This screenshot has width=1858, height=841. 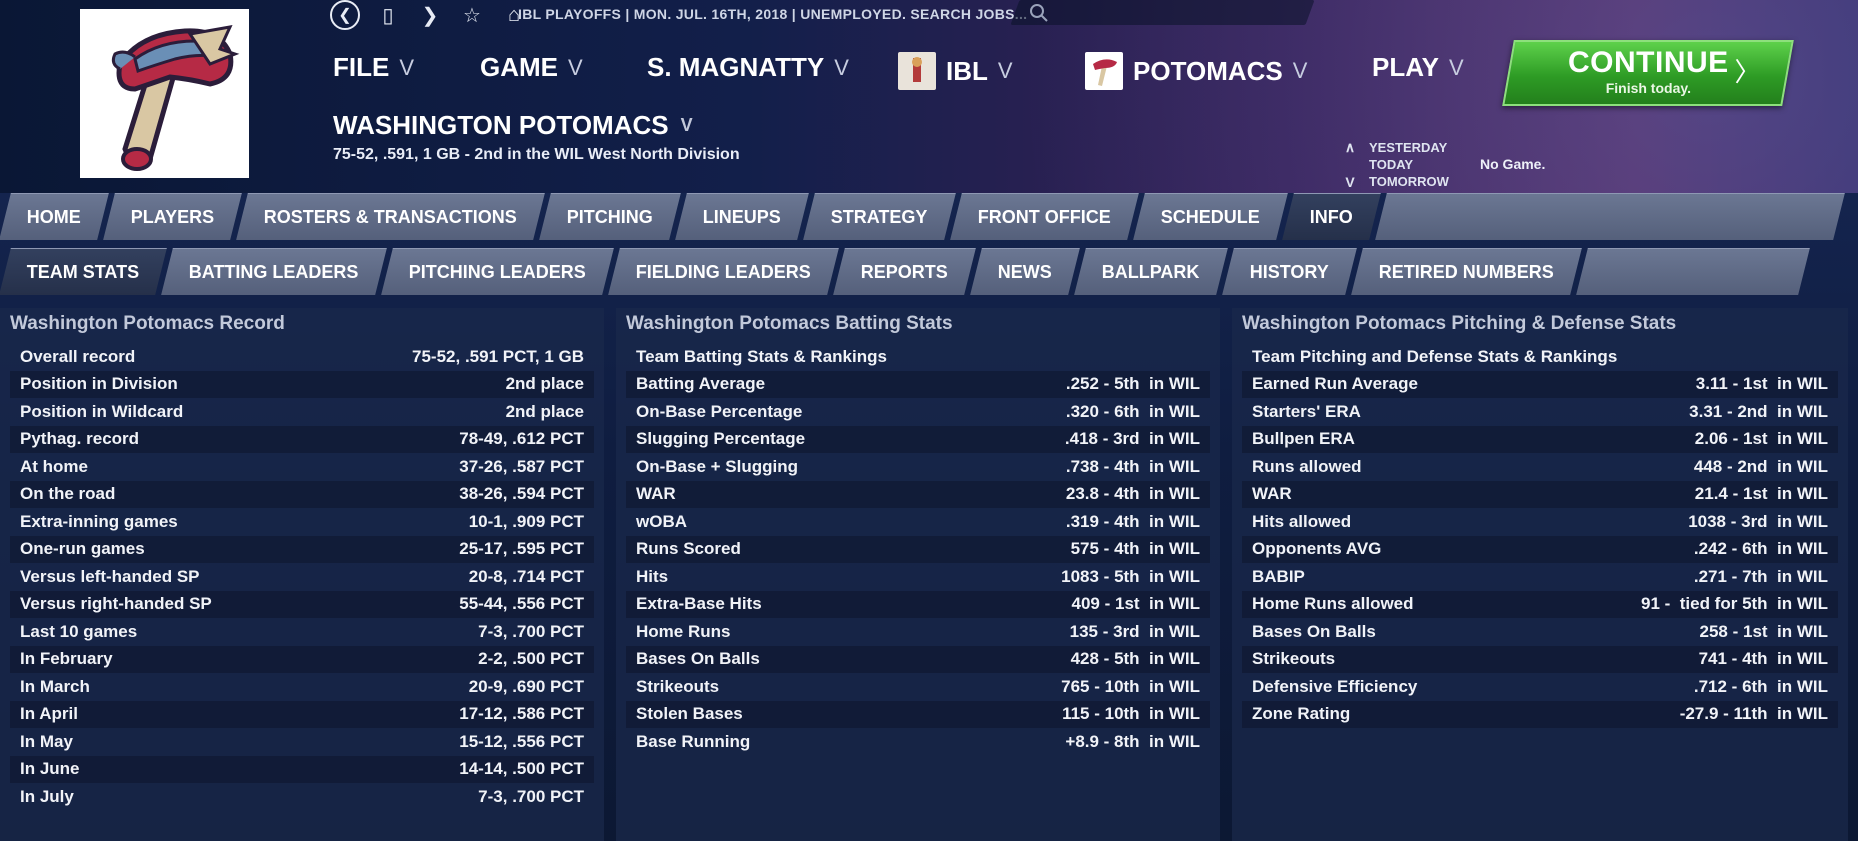 I want to click on tab-rosters-transactions: ROSTERS & TRANSACTIONS, so click(x=391, y=216).